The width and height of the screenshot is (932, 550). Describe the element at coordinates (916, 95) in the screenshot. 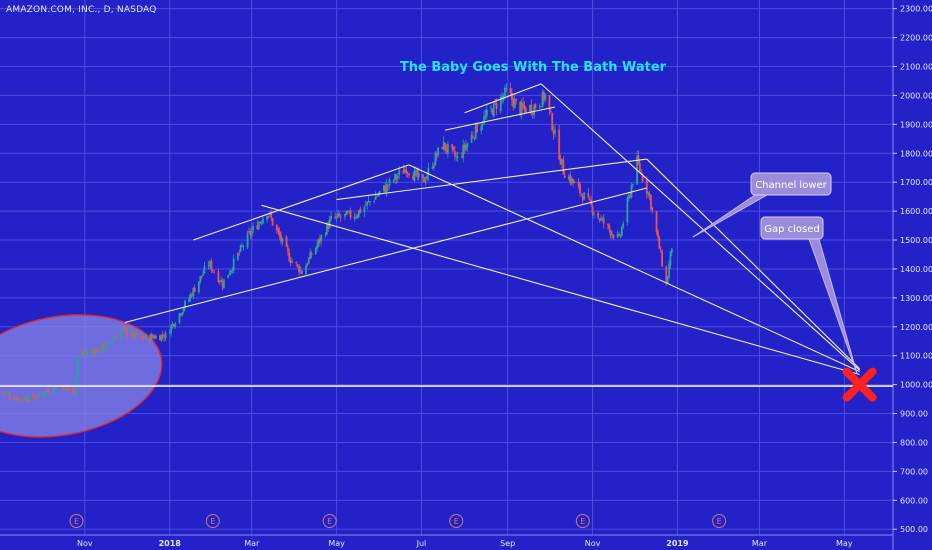

I see `y-tick-label: 2000.00` at that location.